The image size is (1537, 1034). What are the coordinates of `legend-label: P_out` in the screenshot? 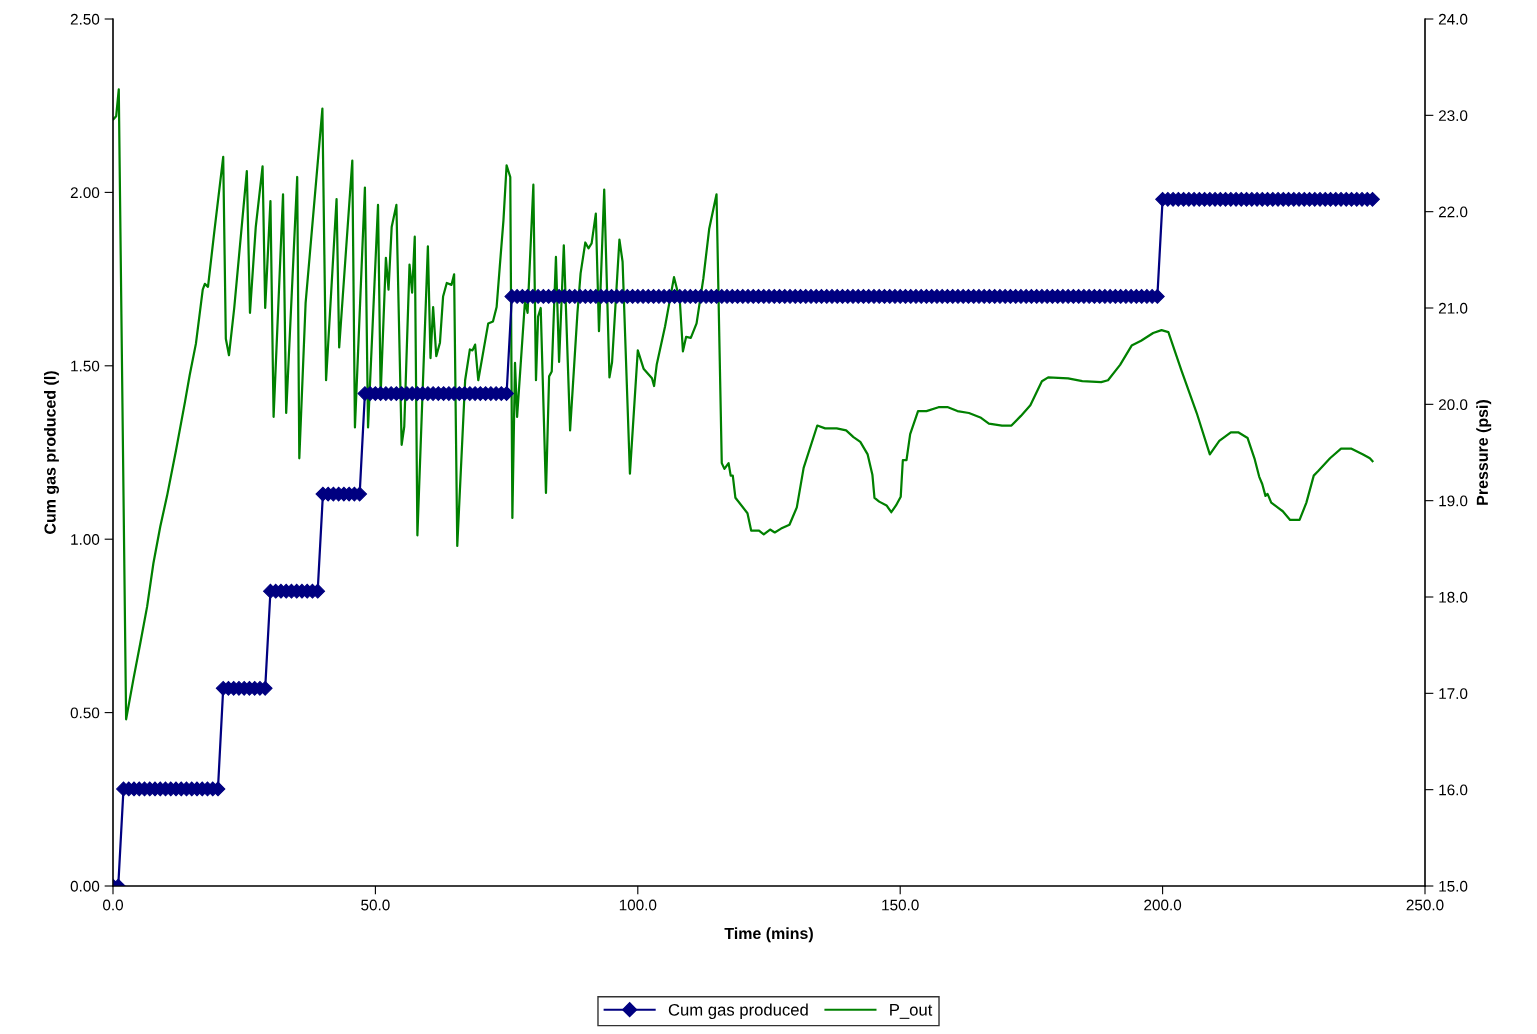 It's located at (911, 1011).